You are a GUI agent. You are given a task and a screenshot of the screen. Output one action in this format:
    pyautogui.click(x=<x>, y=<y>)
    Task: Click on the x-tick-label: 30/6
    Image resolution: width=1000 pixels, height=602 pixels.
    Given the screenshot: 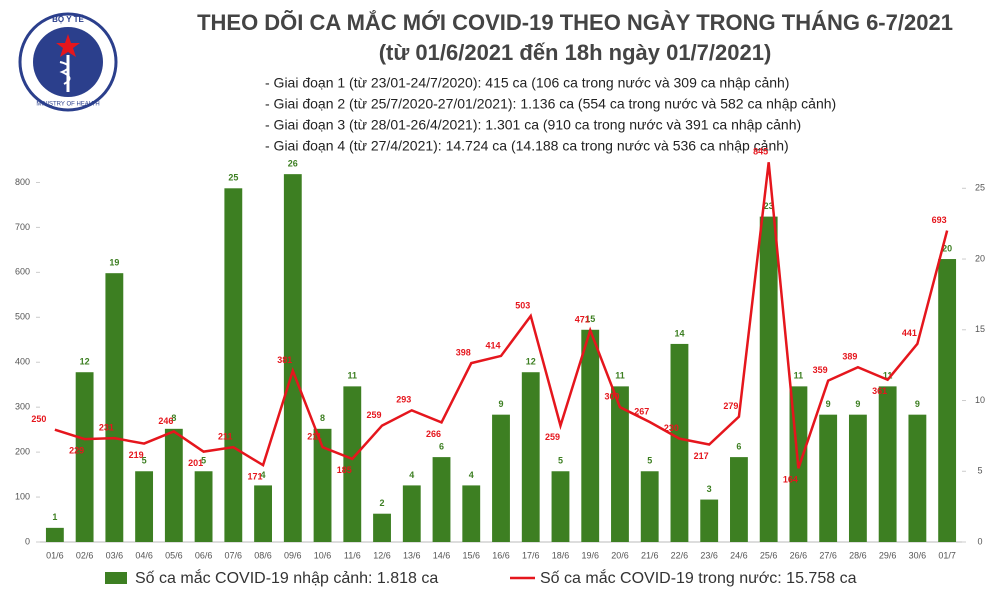 What is the action you would take?
    pyautogui.click(x=918, y=555)
    